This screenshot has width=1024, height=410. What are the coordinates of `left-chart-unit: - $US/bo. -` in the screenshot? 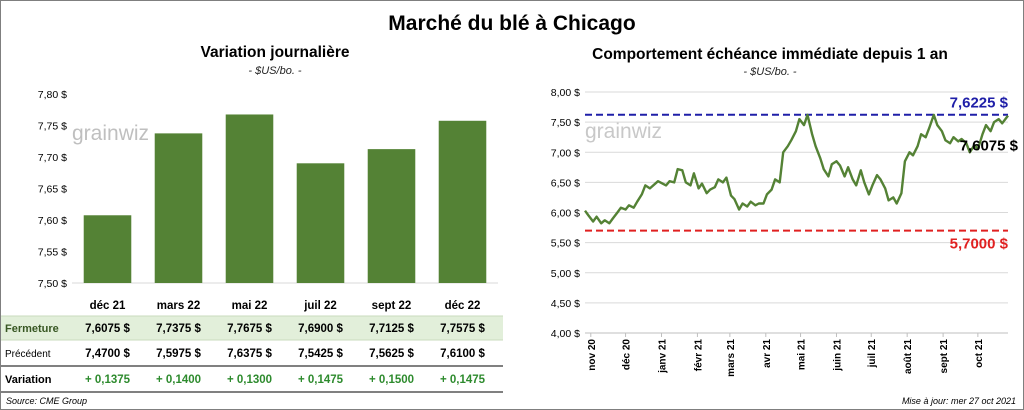 It's located at (275, 71).